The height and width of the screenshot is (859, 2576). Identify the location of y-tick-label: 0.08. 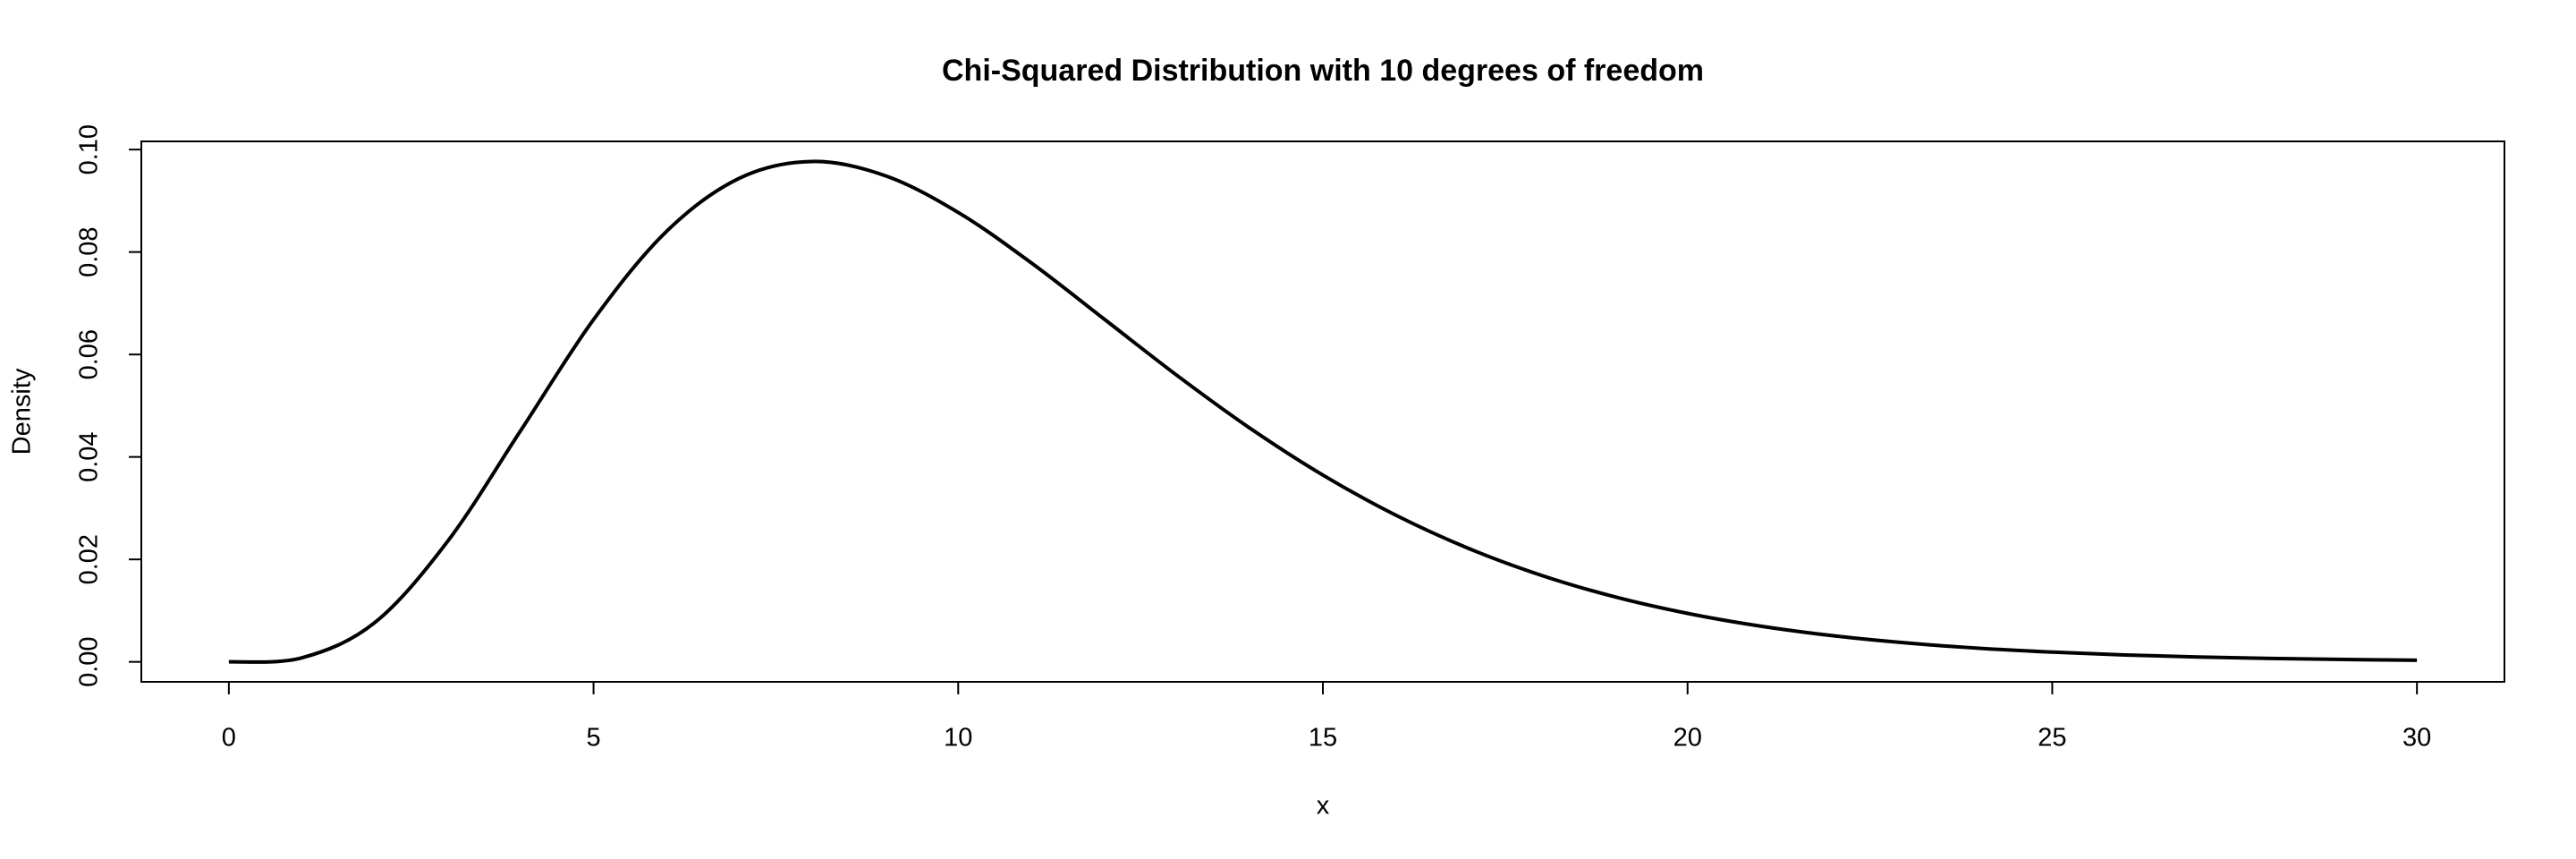
(89, 251).